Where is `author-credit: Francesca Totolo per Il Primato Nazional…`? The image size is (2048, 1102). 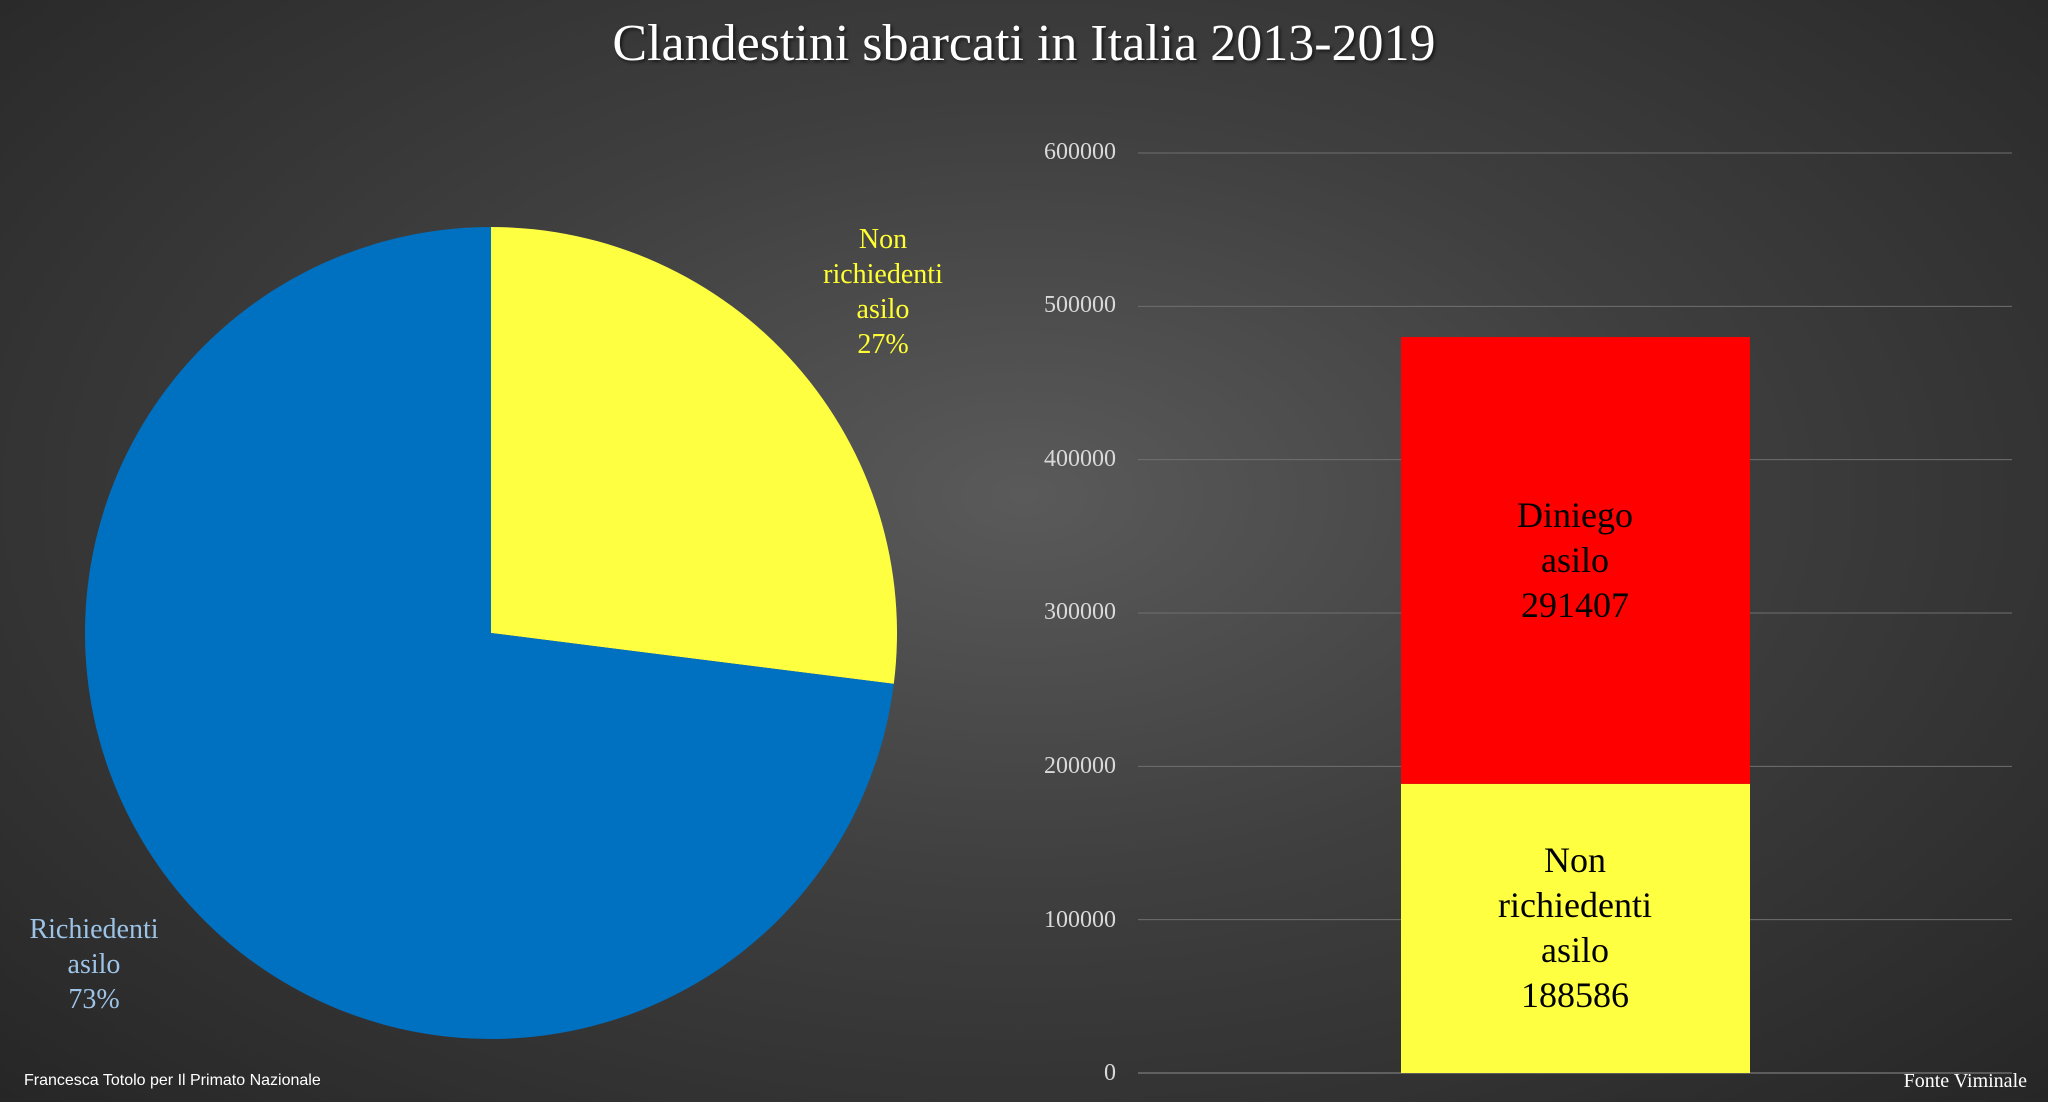
author-credit: Francesca Totolo per Il Primato Nazional… is located at coordinates (172, 1080).